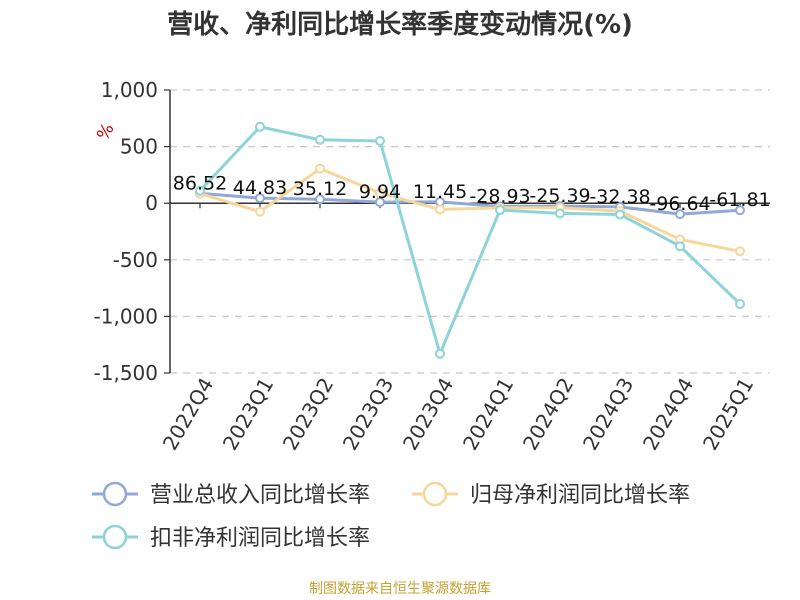  I want to click on x-tick-label: 2024Q3, so click(608, 414).